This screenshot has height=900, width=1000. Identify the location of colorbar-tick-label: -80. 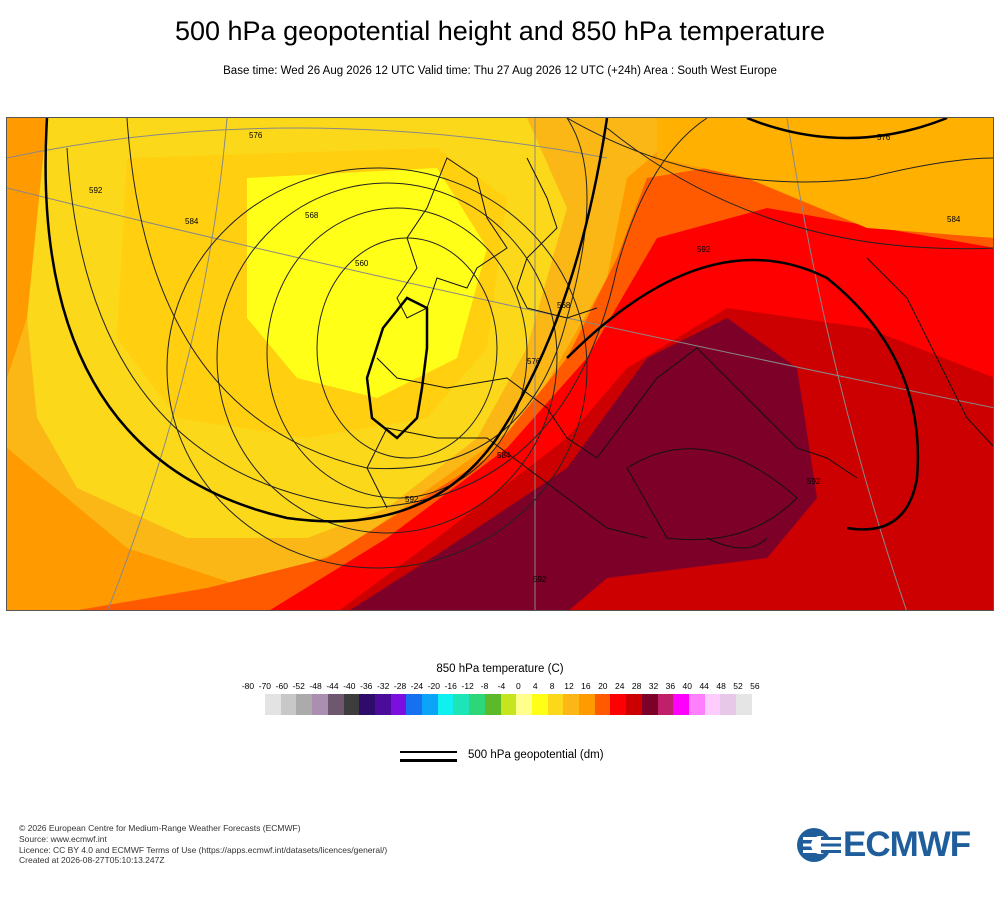
(248, 686).